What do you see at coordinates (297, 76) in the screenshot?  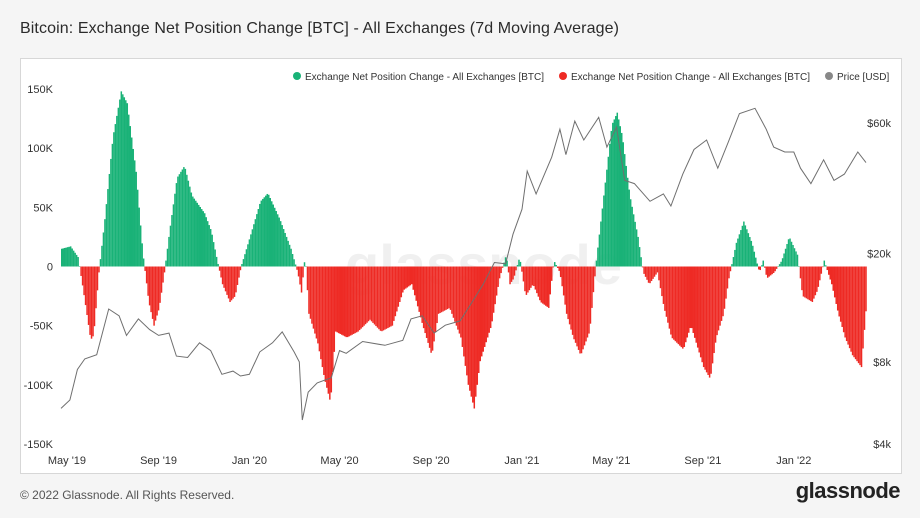 I see `legend-marker` at bounding box center [297, 76].